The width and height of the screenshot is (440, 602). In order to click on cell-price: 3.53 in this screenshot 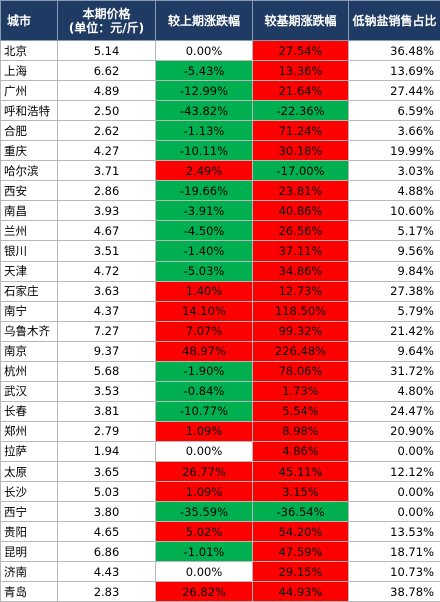, I will do `click(107, 391)`.